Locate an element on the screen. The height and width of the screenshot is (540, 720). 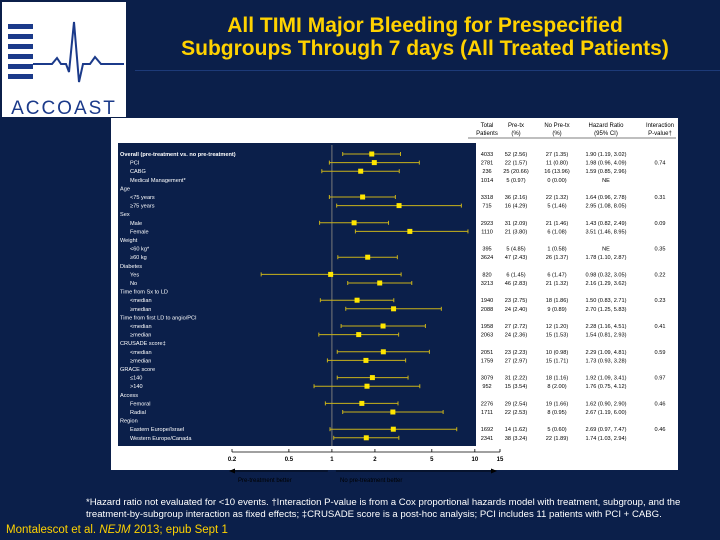
cell-pretx: 5 (0.97) is located at coordinates (515, 181).